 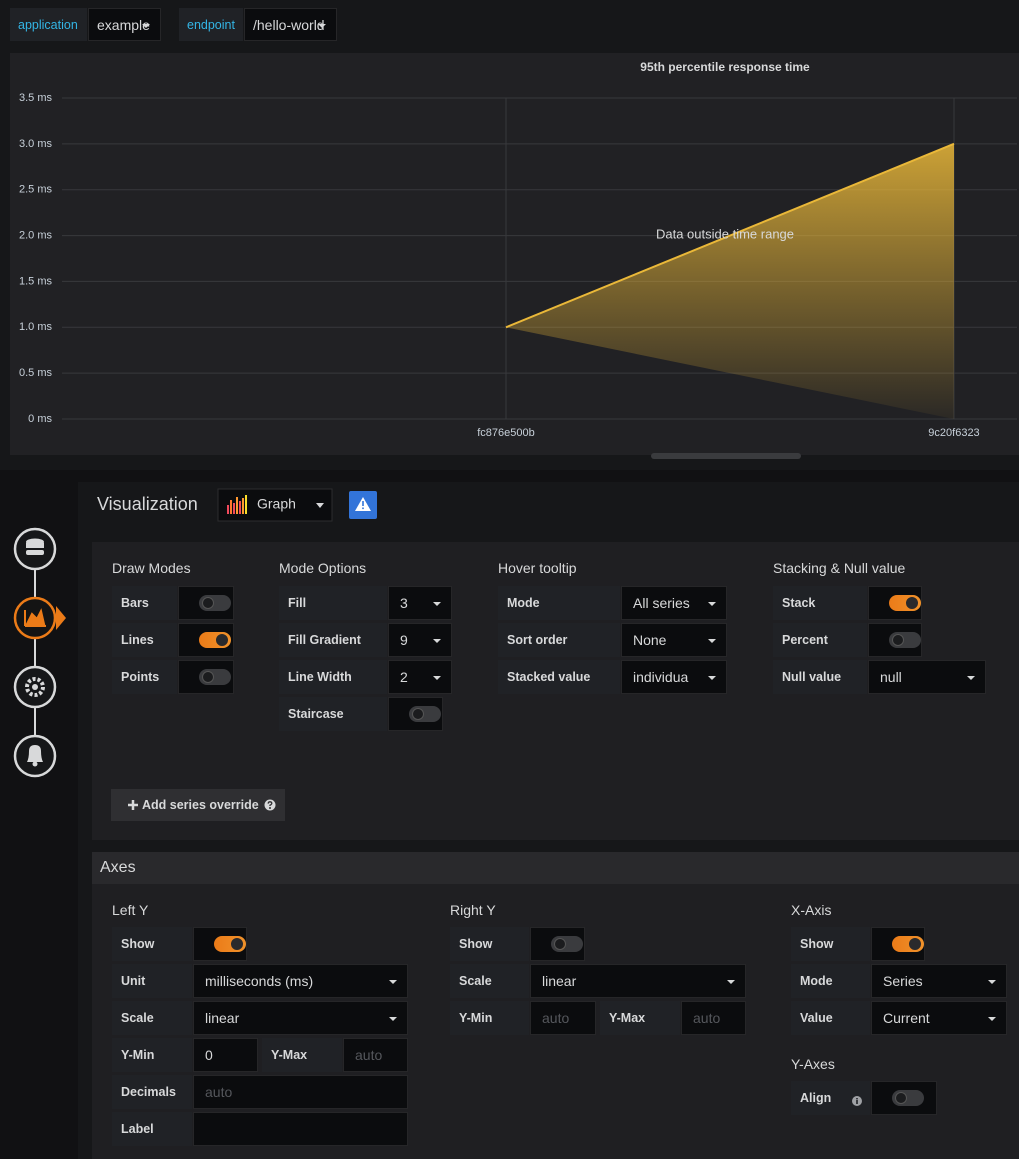 I want to click on axes-header, so click(x=555, y=868).